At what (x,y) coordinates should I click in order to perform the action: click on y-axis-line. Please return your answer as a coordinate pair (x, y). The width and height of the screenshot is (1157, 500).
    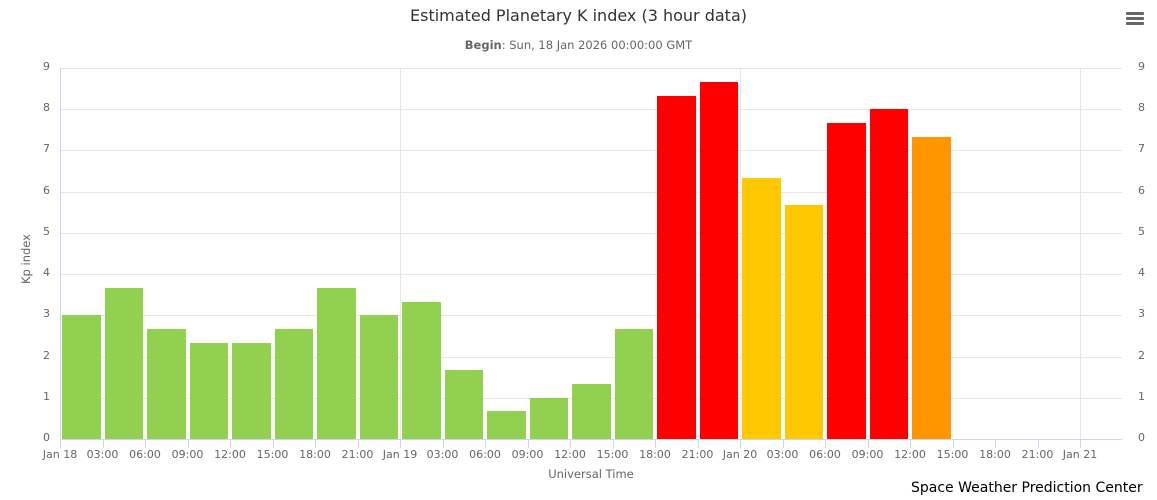
    Looking at the image, I should click on (60, 254).